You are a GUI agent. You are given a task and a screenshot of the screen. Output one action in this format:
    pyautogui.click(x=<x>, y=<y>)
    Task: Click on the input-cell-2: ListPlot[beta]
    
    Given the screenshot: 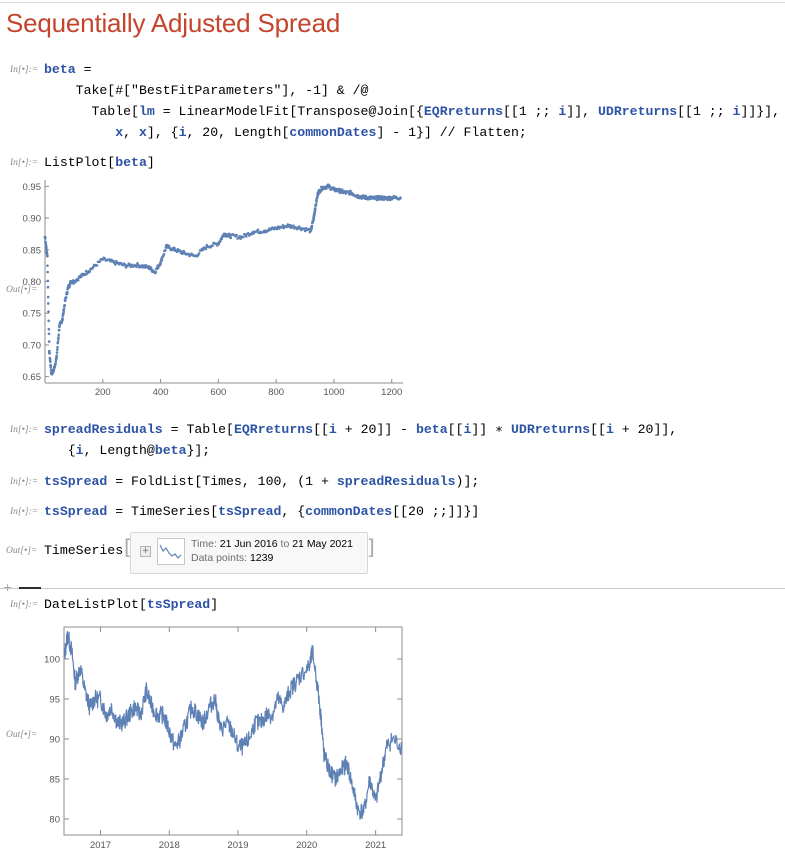 What is the action you would take?
    pyautogui.click(x=99, y=162)
    